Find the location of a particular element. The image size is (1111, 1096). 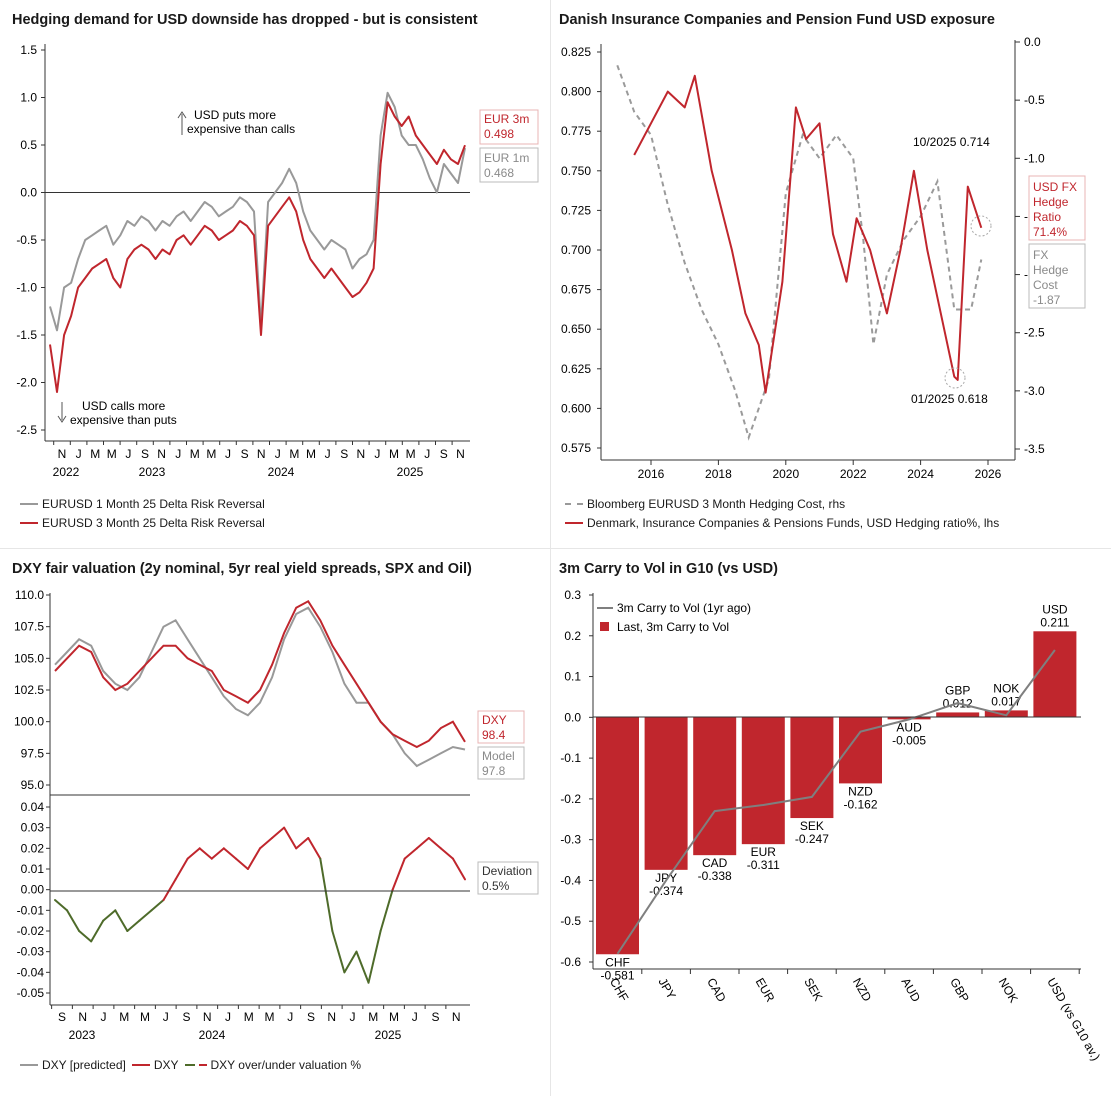

end-label-ratio-line3: Ratio is located at coordinates (1047, 217).